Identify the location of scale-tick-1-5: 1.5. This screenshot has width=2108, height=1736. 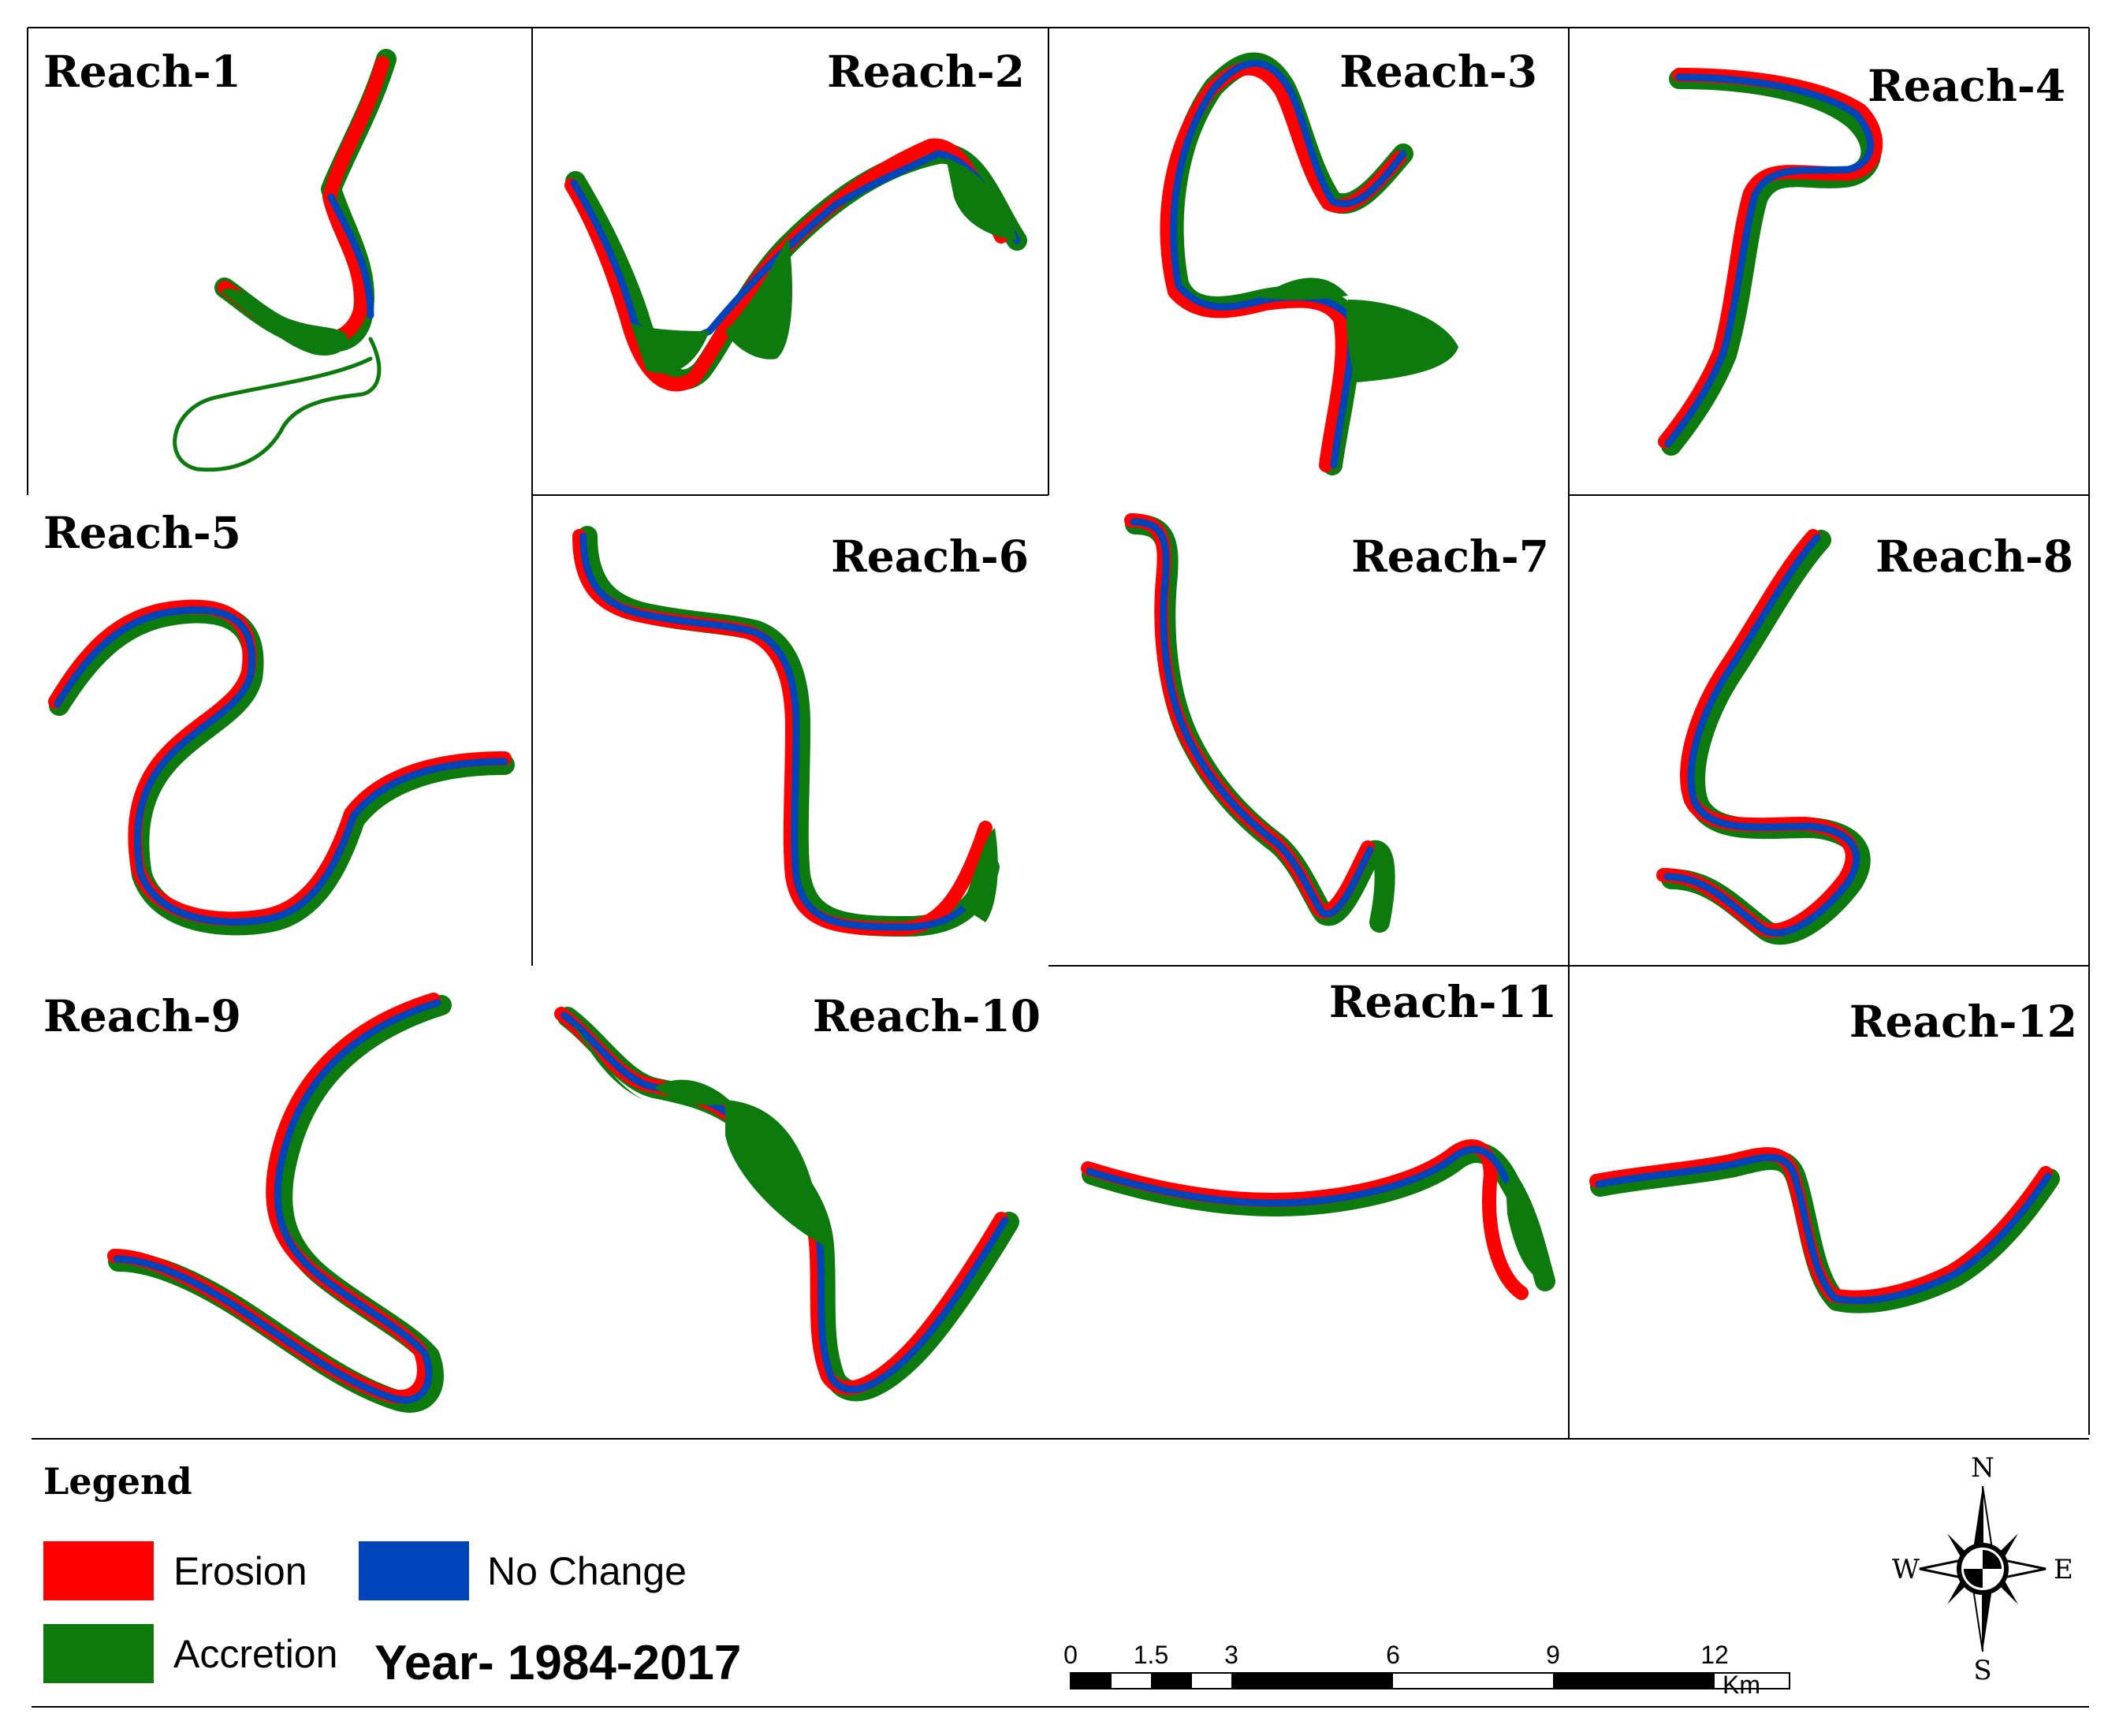
(1151, 1655).